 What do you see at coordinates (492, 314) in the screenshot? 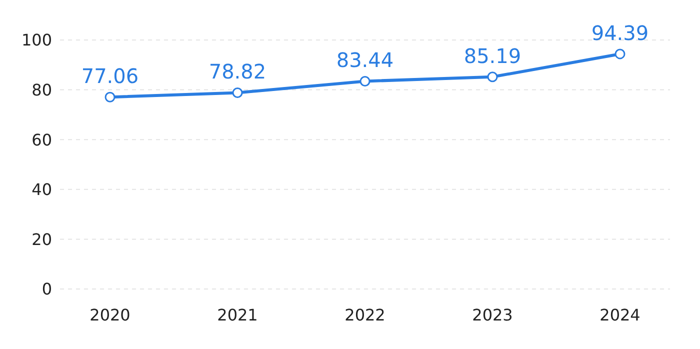
I see `x-tick-label: 2023` at bounding box center [492, 314].